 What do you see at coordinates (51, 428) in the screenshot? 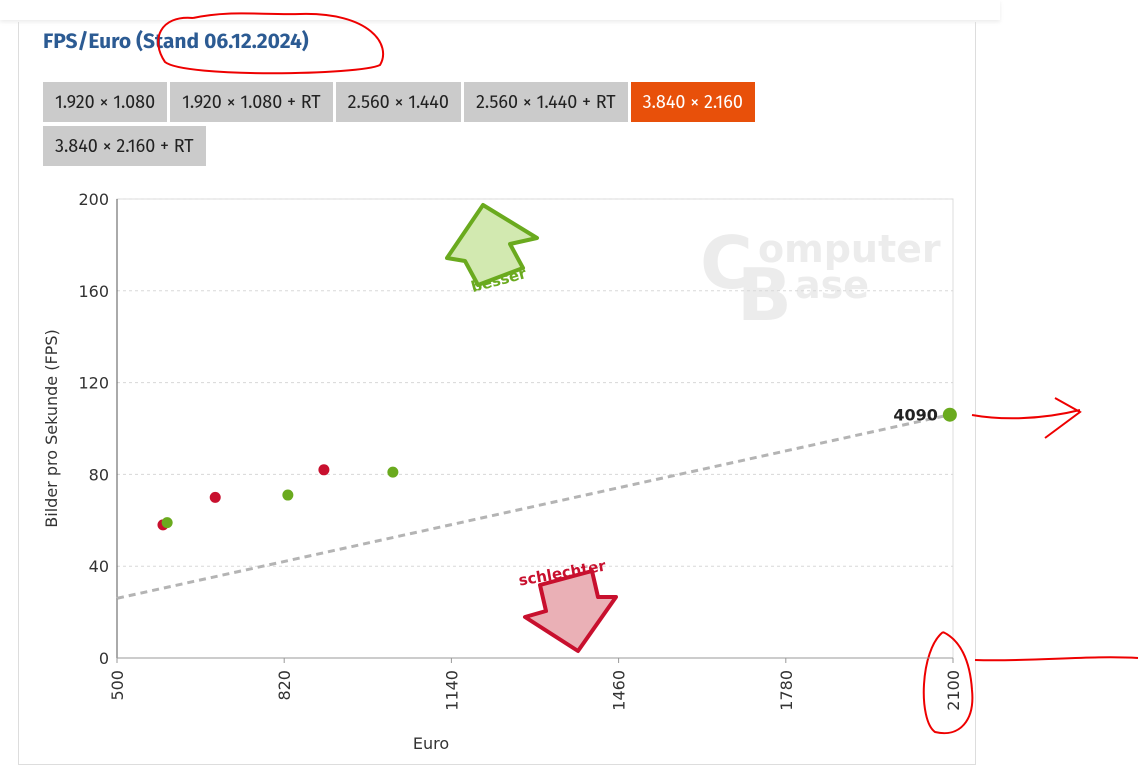
I see `y-axis-title: Bilder pro Sekunde (FPS)` at bounding box center [51, 428].